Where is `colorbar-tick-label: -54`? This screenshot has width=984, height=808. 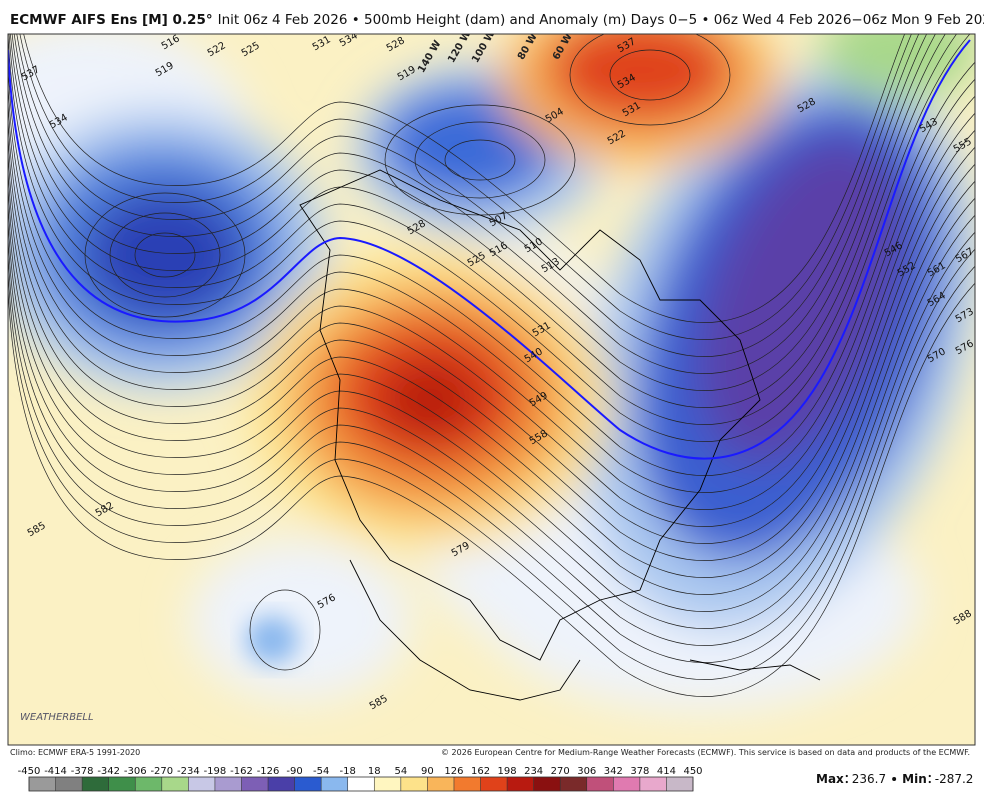 colorbar-tick-label: -54 is located at coordinates (321, 771).